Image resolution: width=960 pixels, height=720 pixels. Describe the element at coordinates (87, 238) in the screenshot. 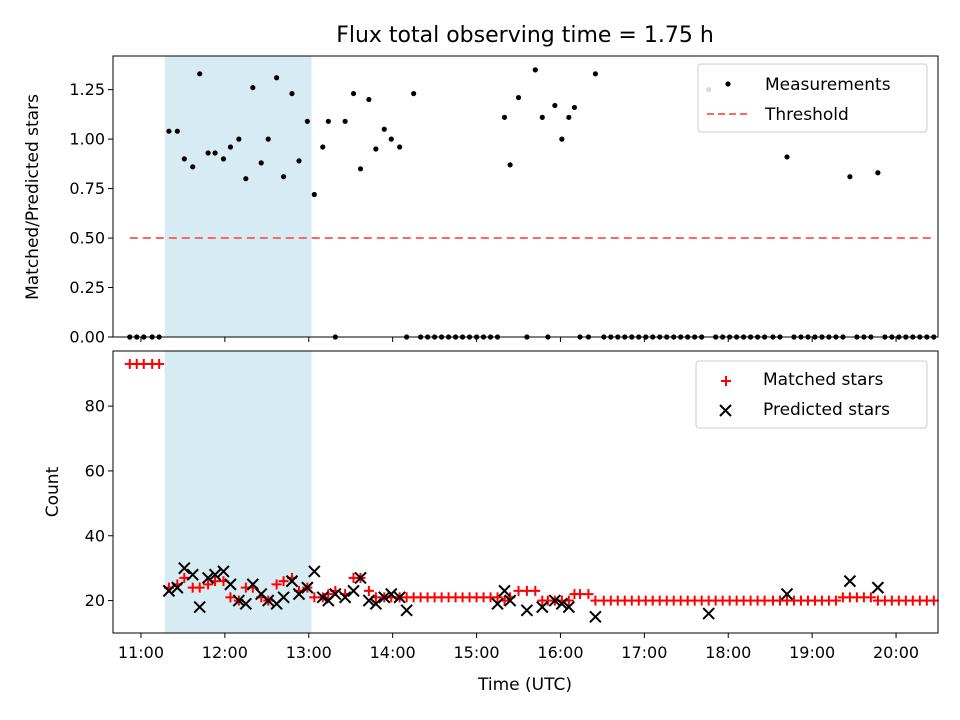

I see `y-tick-label: 0.50` at that location.